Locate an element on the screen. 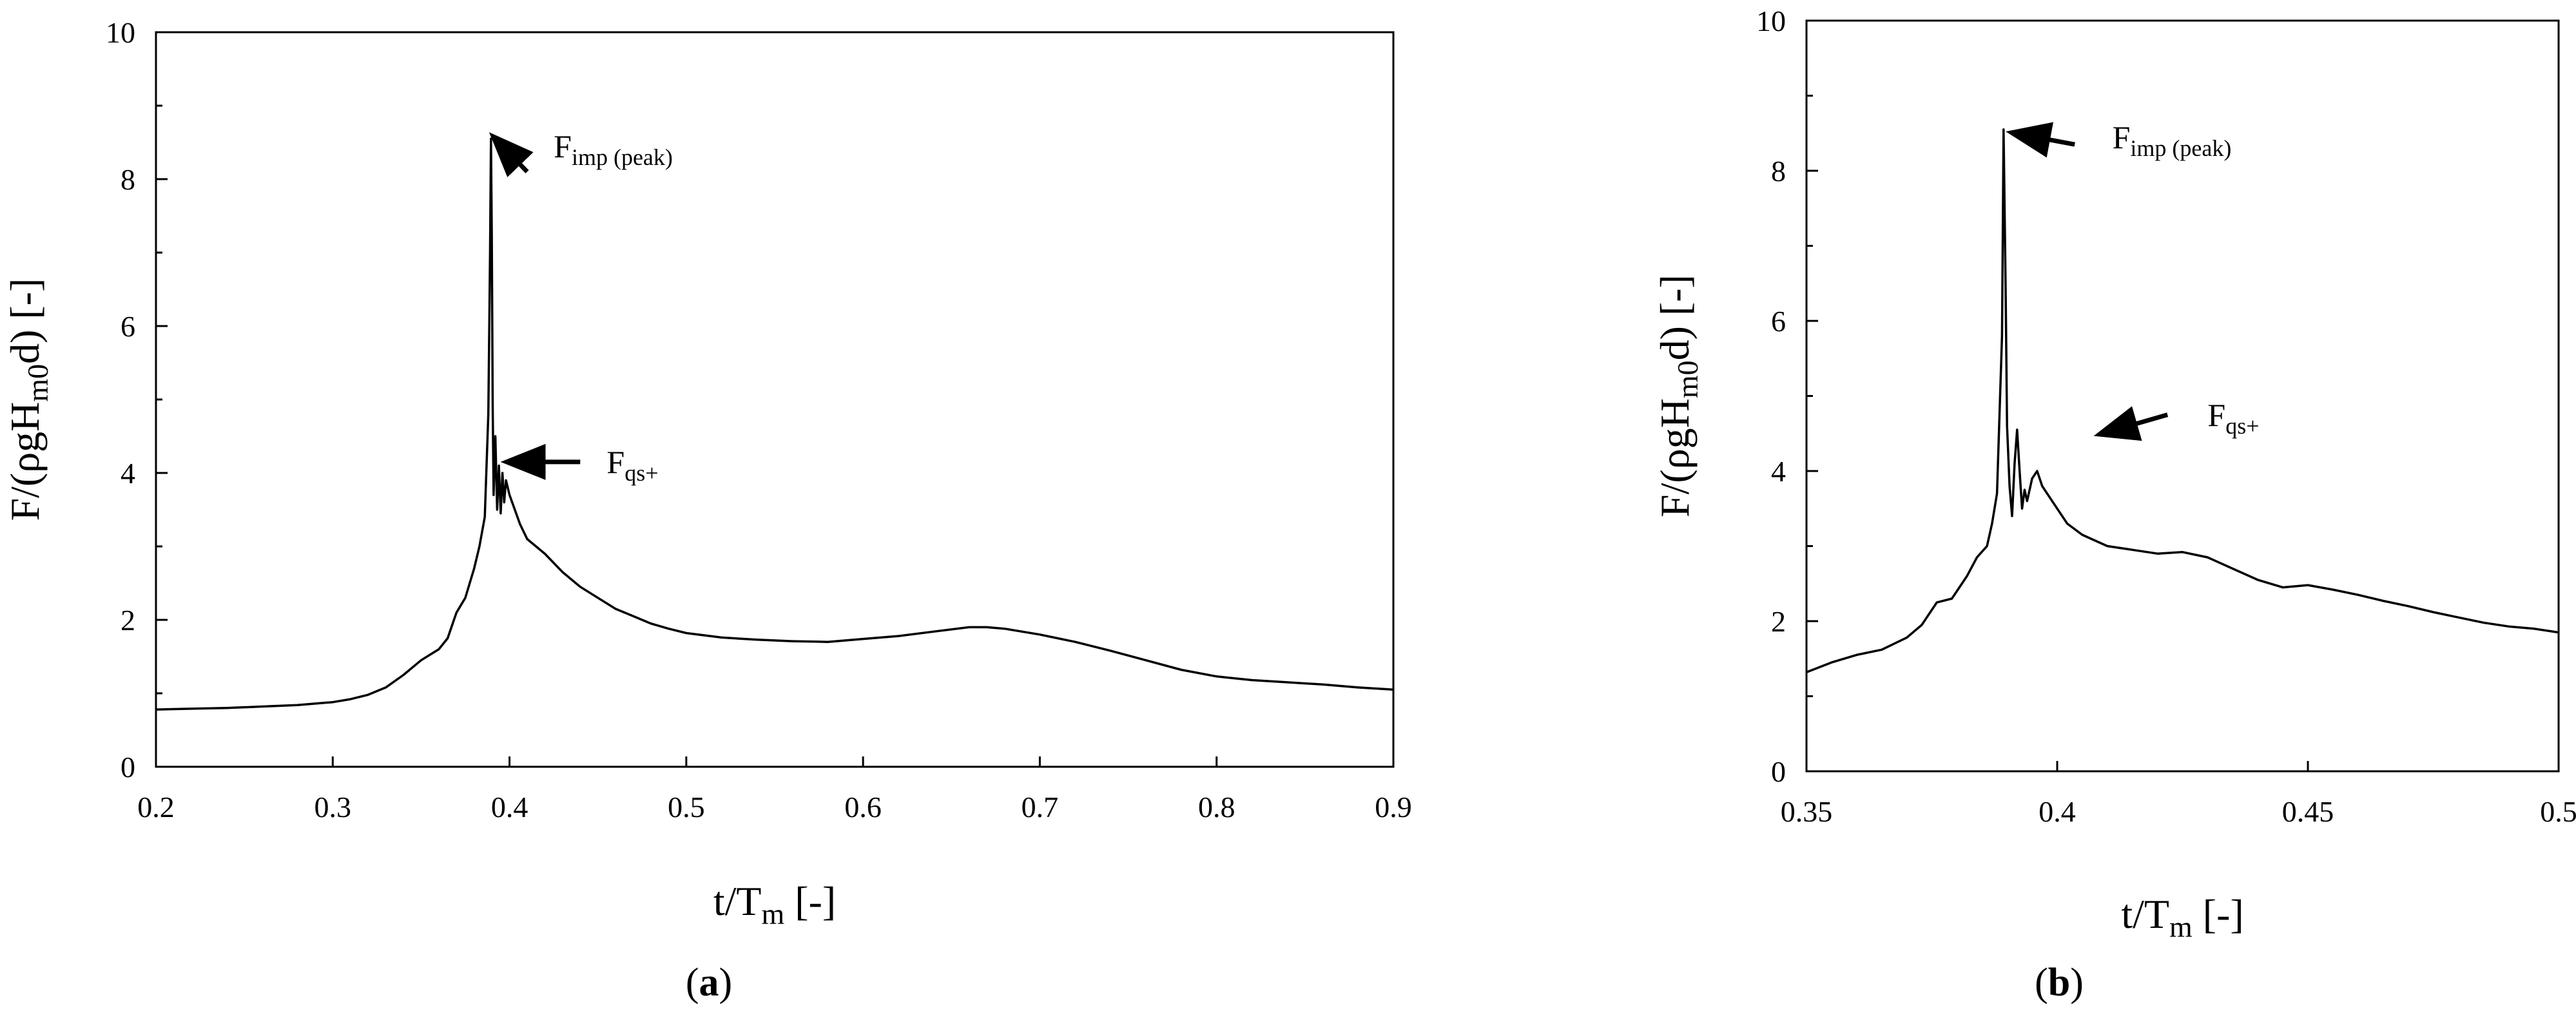  x-tick-label: 0.7 is located at coordinates (1040, 807).